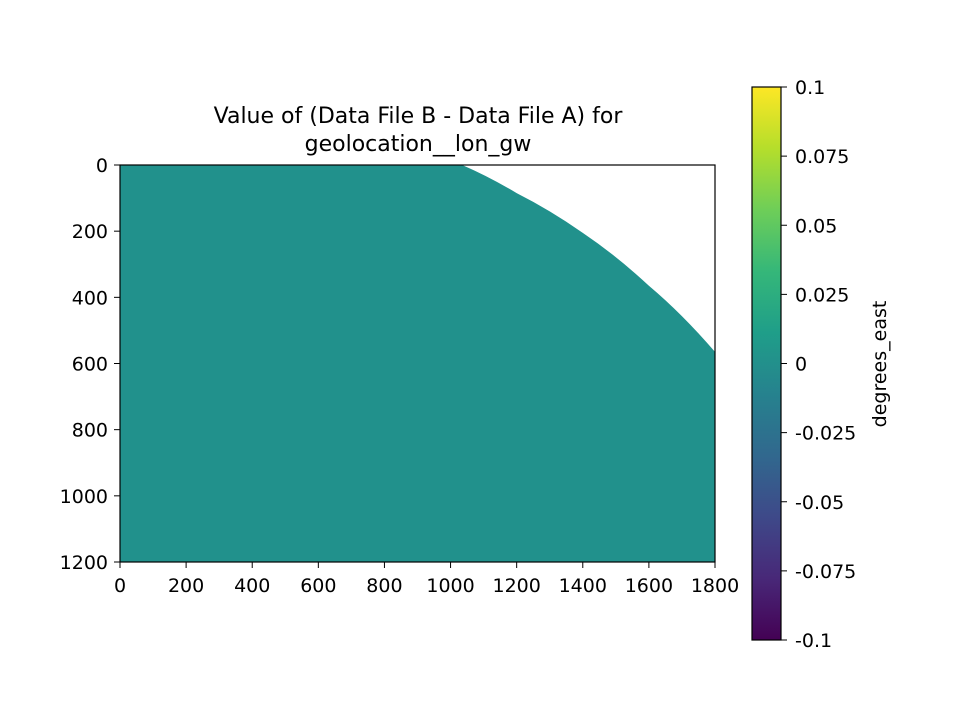 Image resolution: width=960 pixels, height=720 pixels. What do you see at coordinates (384, 586) in the screenshot?
I see `x-tick-label: 800` at bounding box center [384, 586].